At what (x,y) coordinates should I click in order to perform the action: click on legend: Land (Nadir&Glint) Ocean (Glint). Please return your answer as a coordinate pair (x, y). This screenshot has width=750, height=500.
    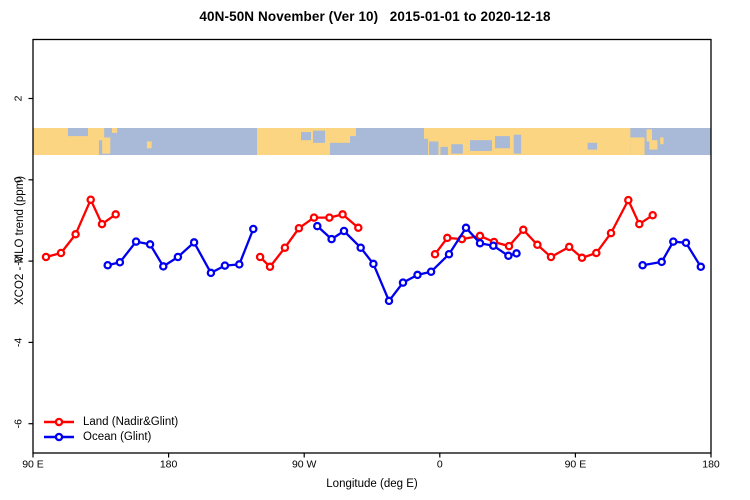
    Looking at the image, I should click on (111, 429).